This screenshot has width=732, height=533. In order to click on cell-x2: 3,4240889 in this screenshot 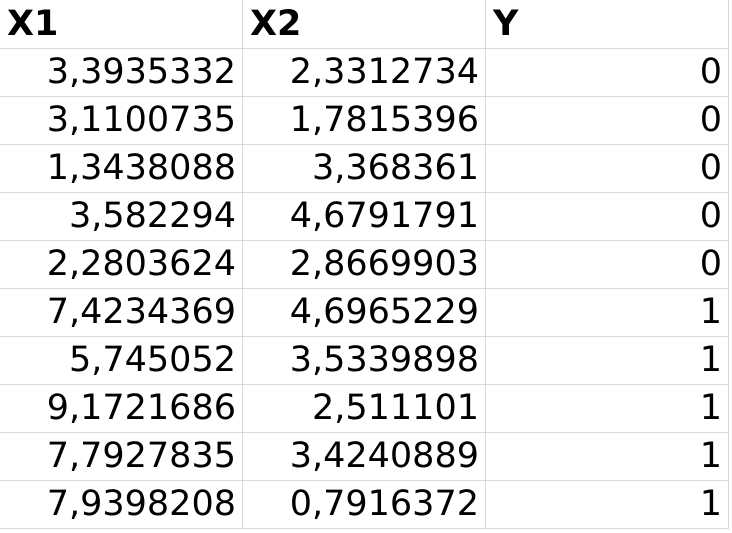, I will do `click(364, 456)`.